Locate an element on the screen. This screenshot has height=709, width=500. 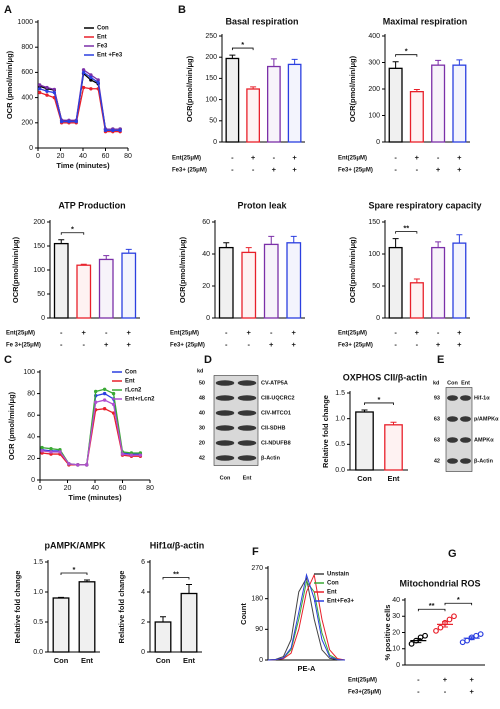
y-tick-label: 400 is located at coordinates (374, 36).